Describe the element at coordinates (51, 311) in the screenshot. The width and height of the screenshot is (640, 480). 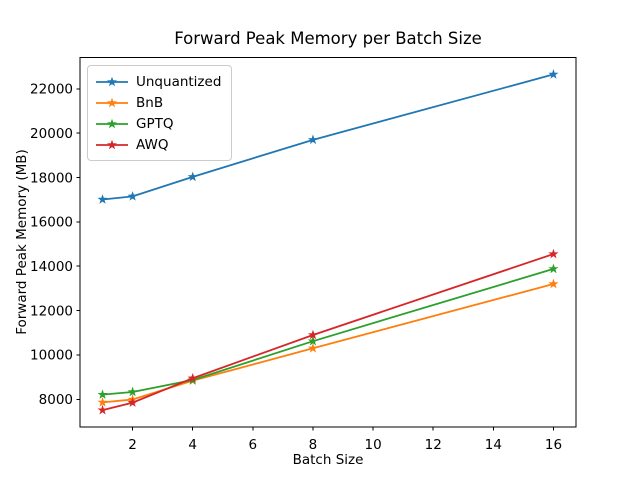
I see `y-tick-label: 12000` at that location.